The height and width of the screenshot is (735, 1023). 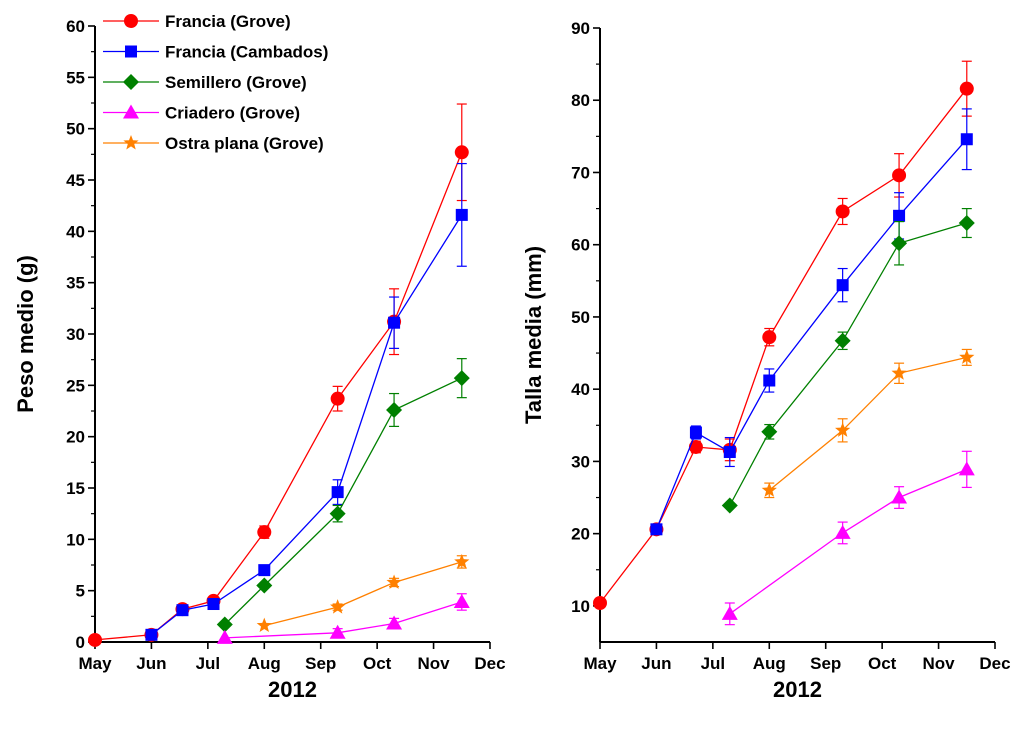 I want to click on y-tick-label: 0, so click(x=80, y=642).